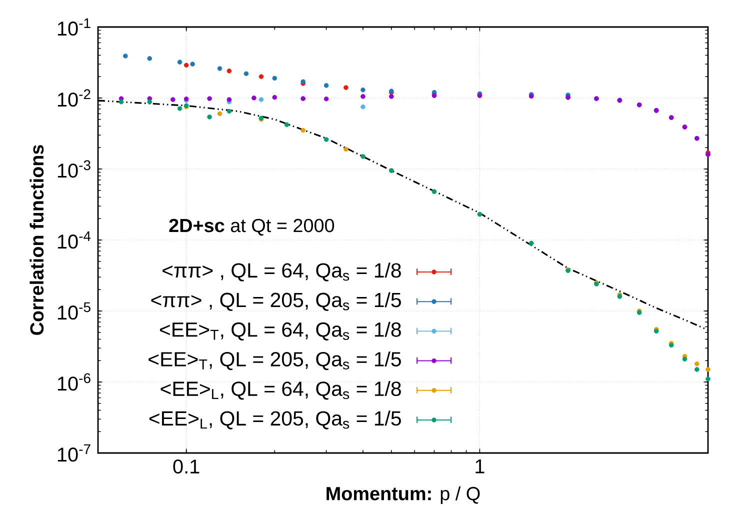 The image size is (750, 525). What do you see at coordinates (74, 311) in the screenshot?
I see `y-tick-label: 10$^{-5}$` at bounding box center [74, 311].